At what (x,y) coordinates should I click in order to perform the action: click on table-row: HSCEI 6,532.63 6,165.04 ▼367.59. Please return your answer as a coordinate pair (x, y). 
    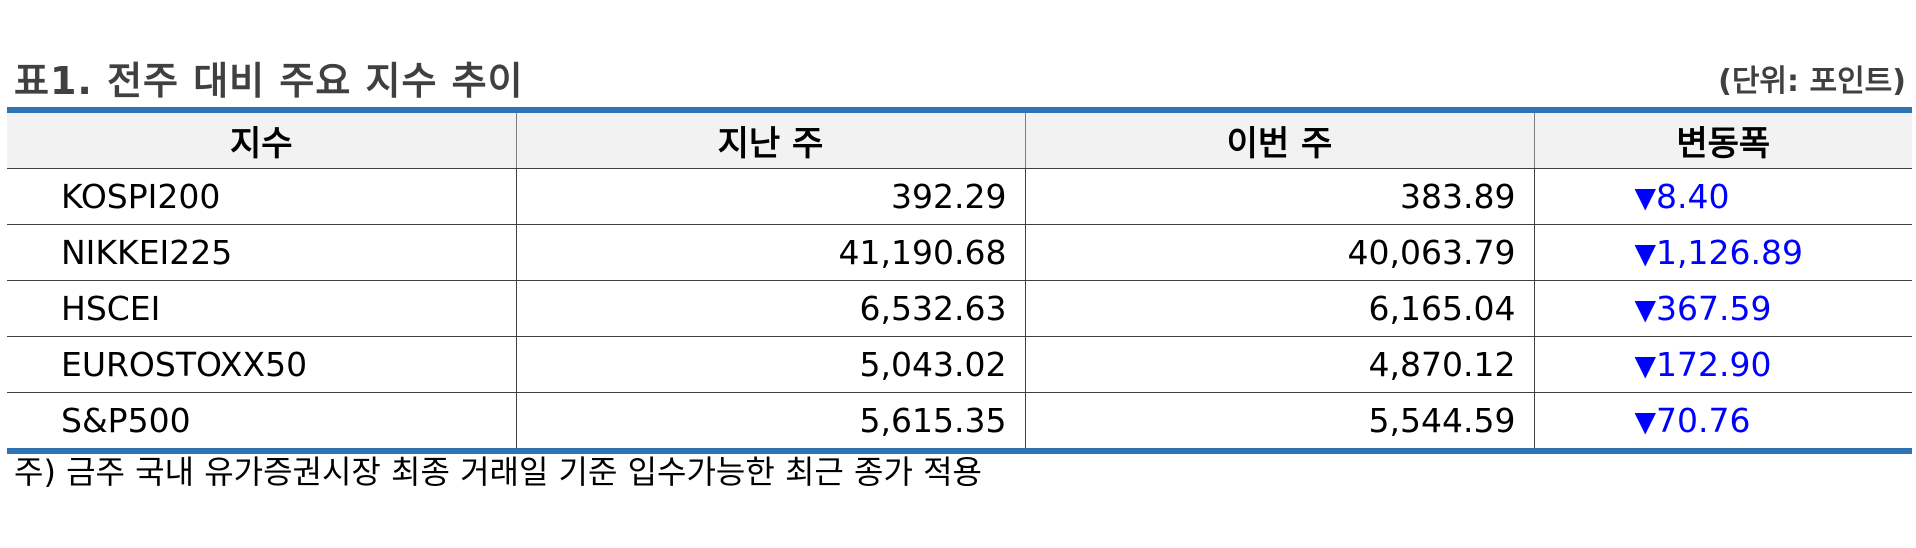
    Looking at the image, I should click on (959, 308).